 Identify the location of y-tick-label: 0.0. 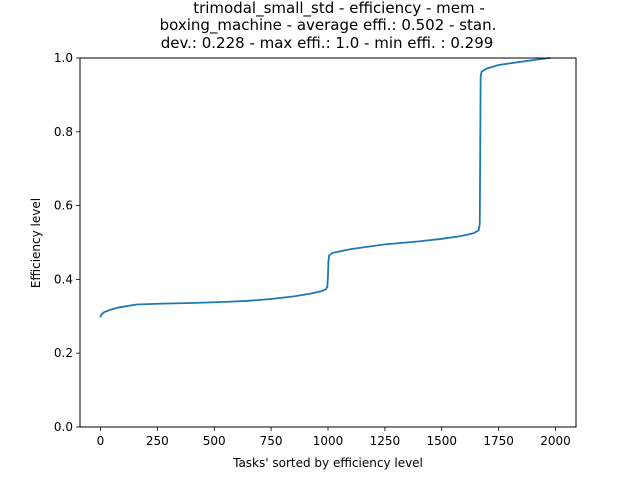
(63, 427).